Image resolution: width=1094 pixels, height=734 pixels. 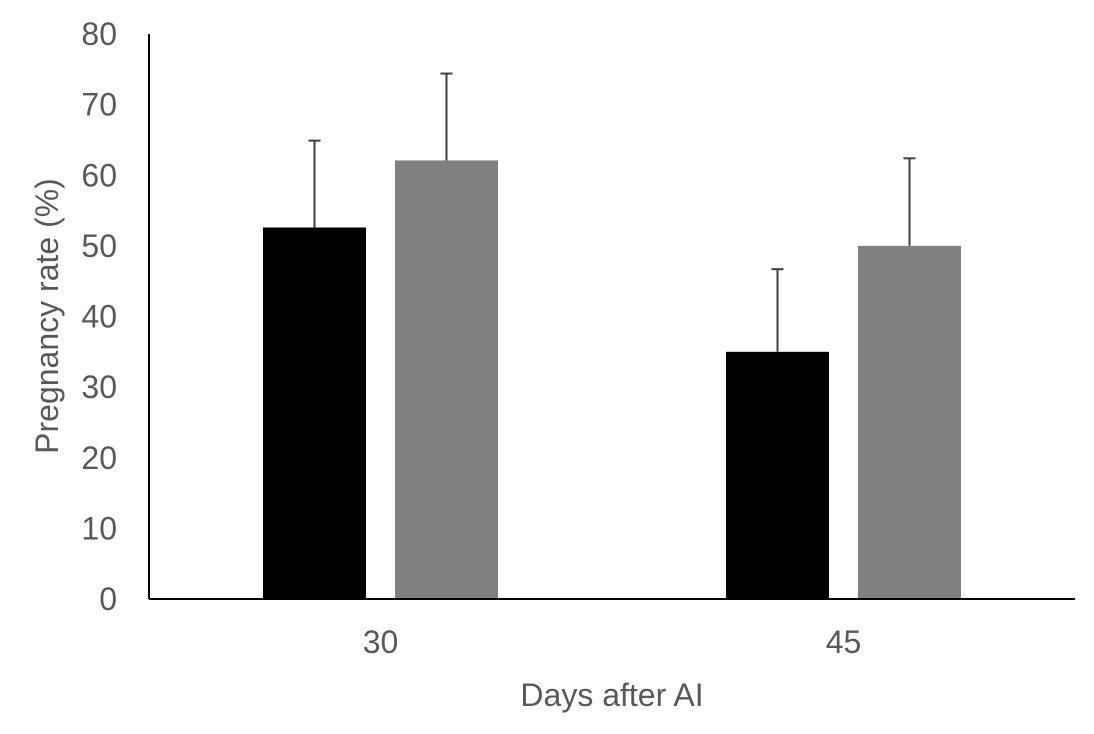 What do you see at coordinates (99, 34) in the screenshot?
I see `y-tick-label: 80` at bounding box center [99, 34].